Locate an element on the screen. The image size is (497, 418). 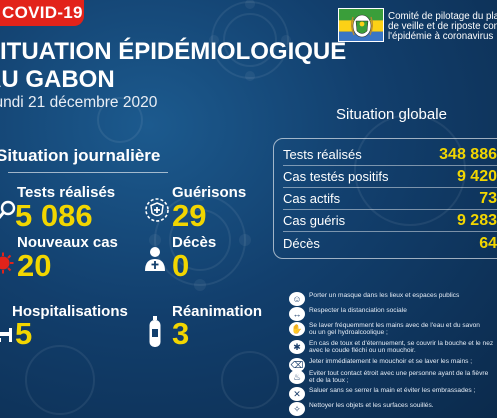
prevention-item-distance: ↔ Respecter la distanciation sociale is located at coordinates (393, 314).